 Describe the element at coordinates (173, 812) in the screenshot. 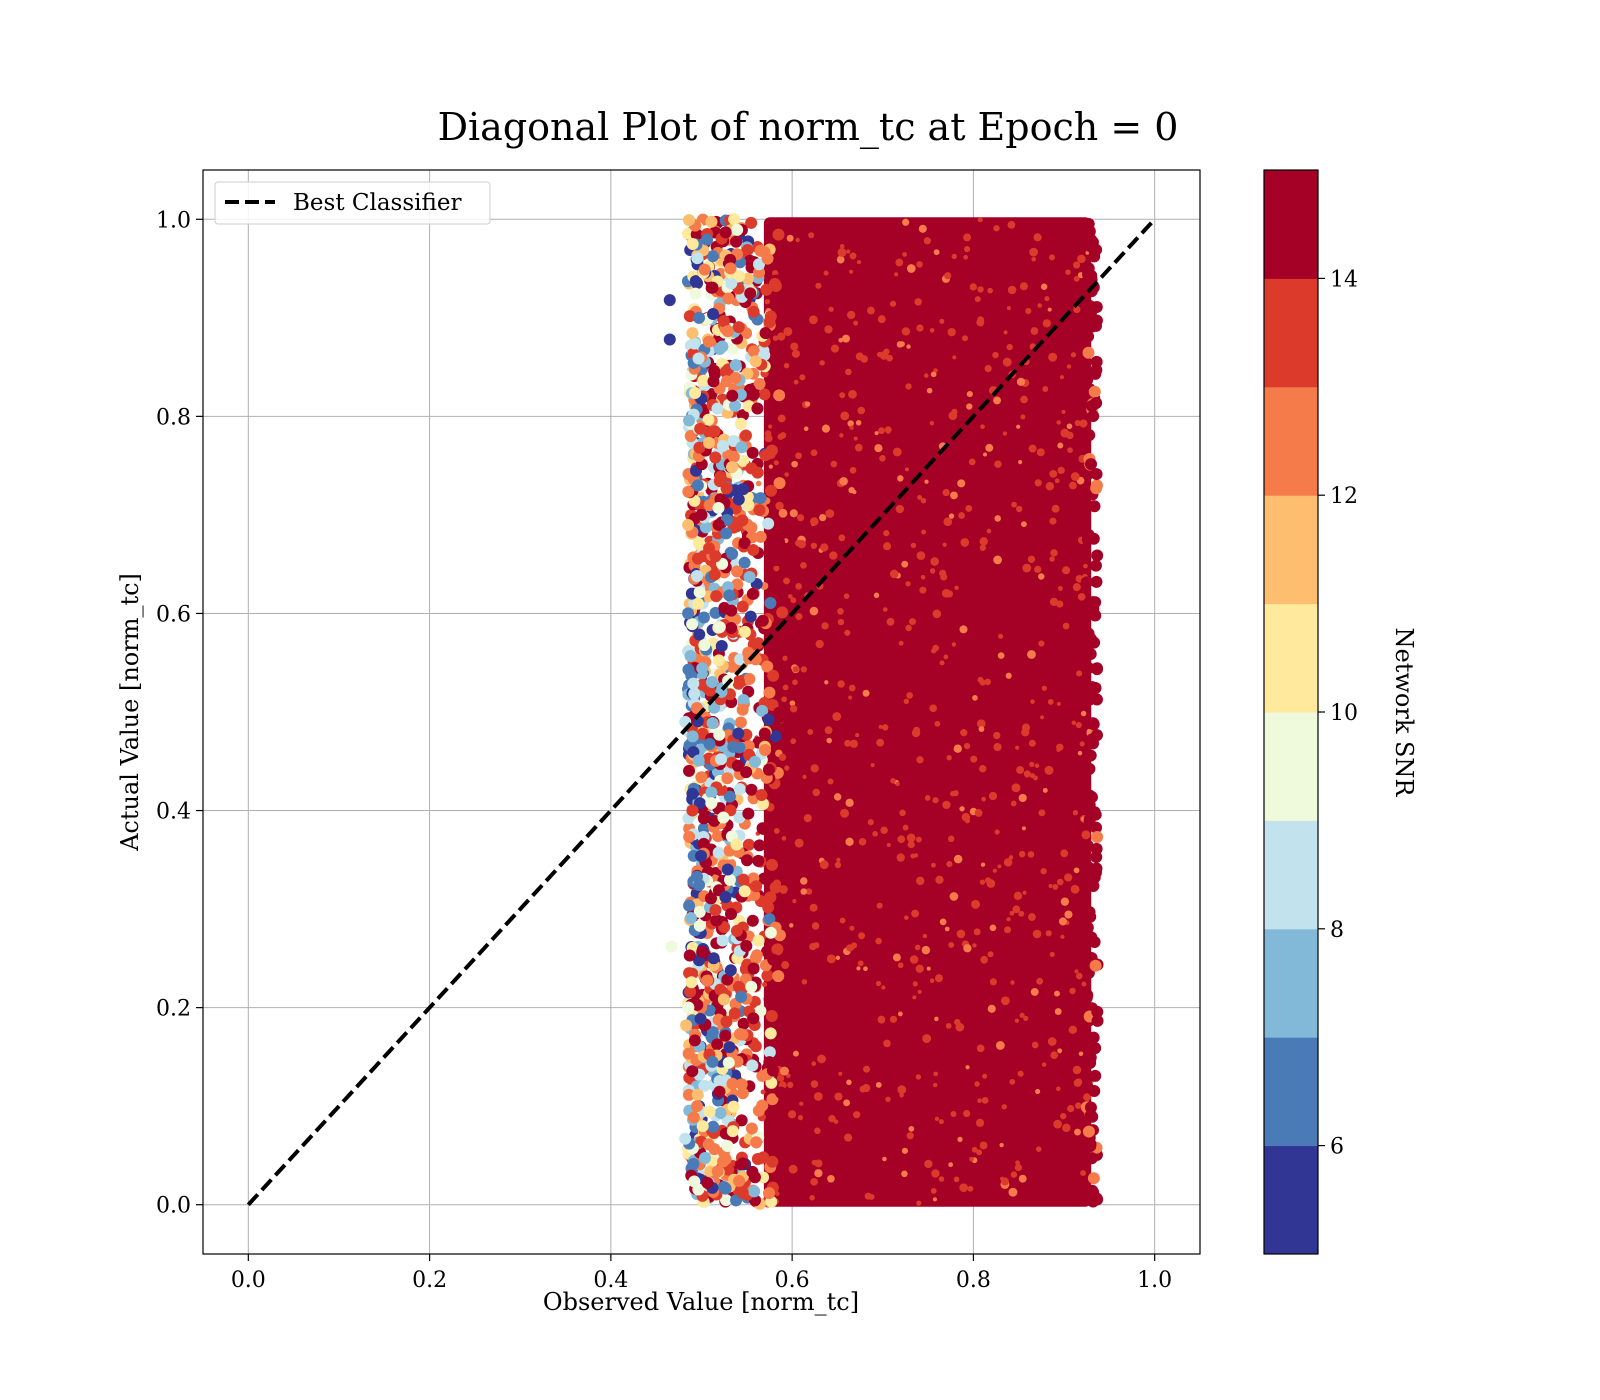

I see `y-tick-label: 0.4` at that location.